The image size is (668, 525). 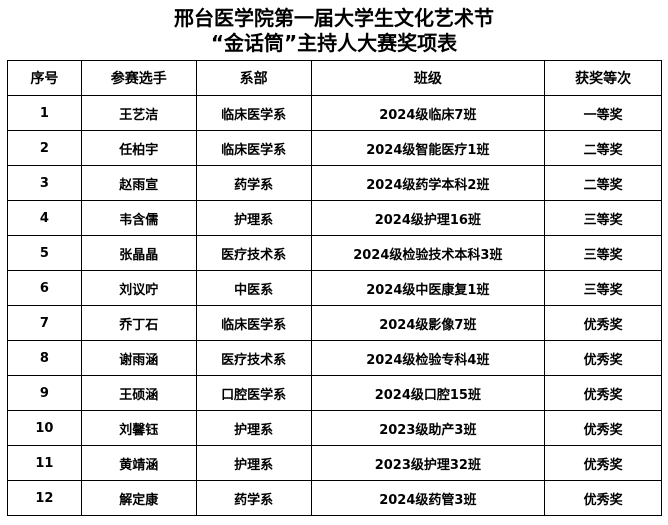 I want to click on cell-contestant: 刘议咛, so click(x=138, y=288).